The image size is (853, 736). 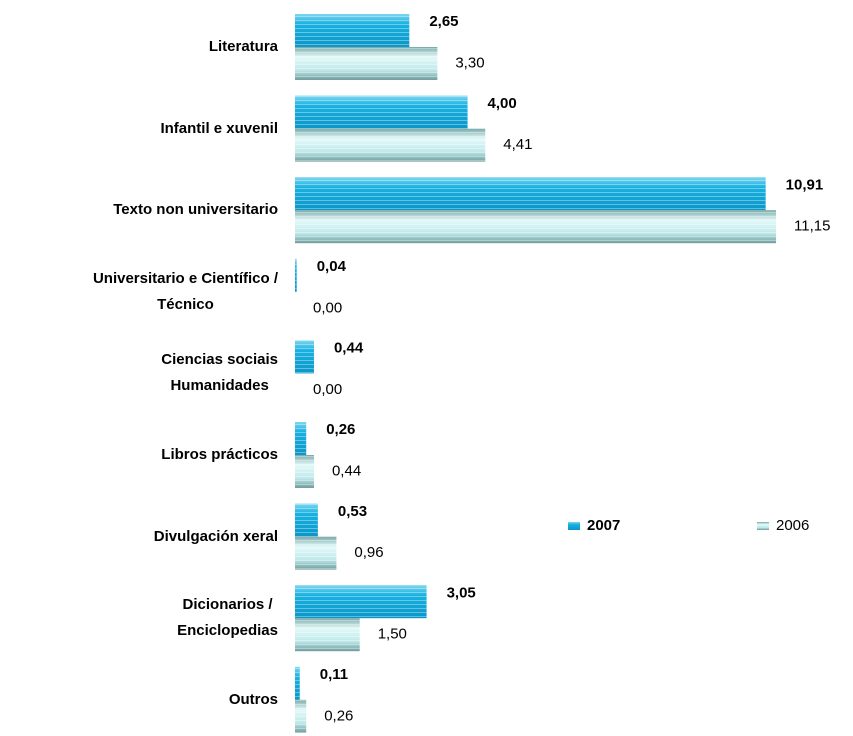 What do you see at coordinates (443, 21) in the screenshot?
I see `value-label: 2,65` at bounding box center [443, 21].